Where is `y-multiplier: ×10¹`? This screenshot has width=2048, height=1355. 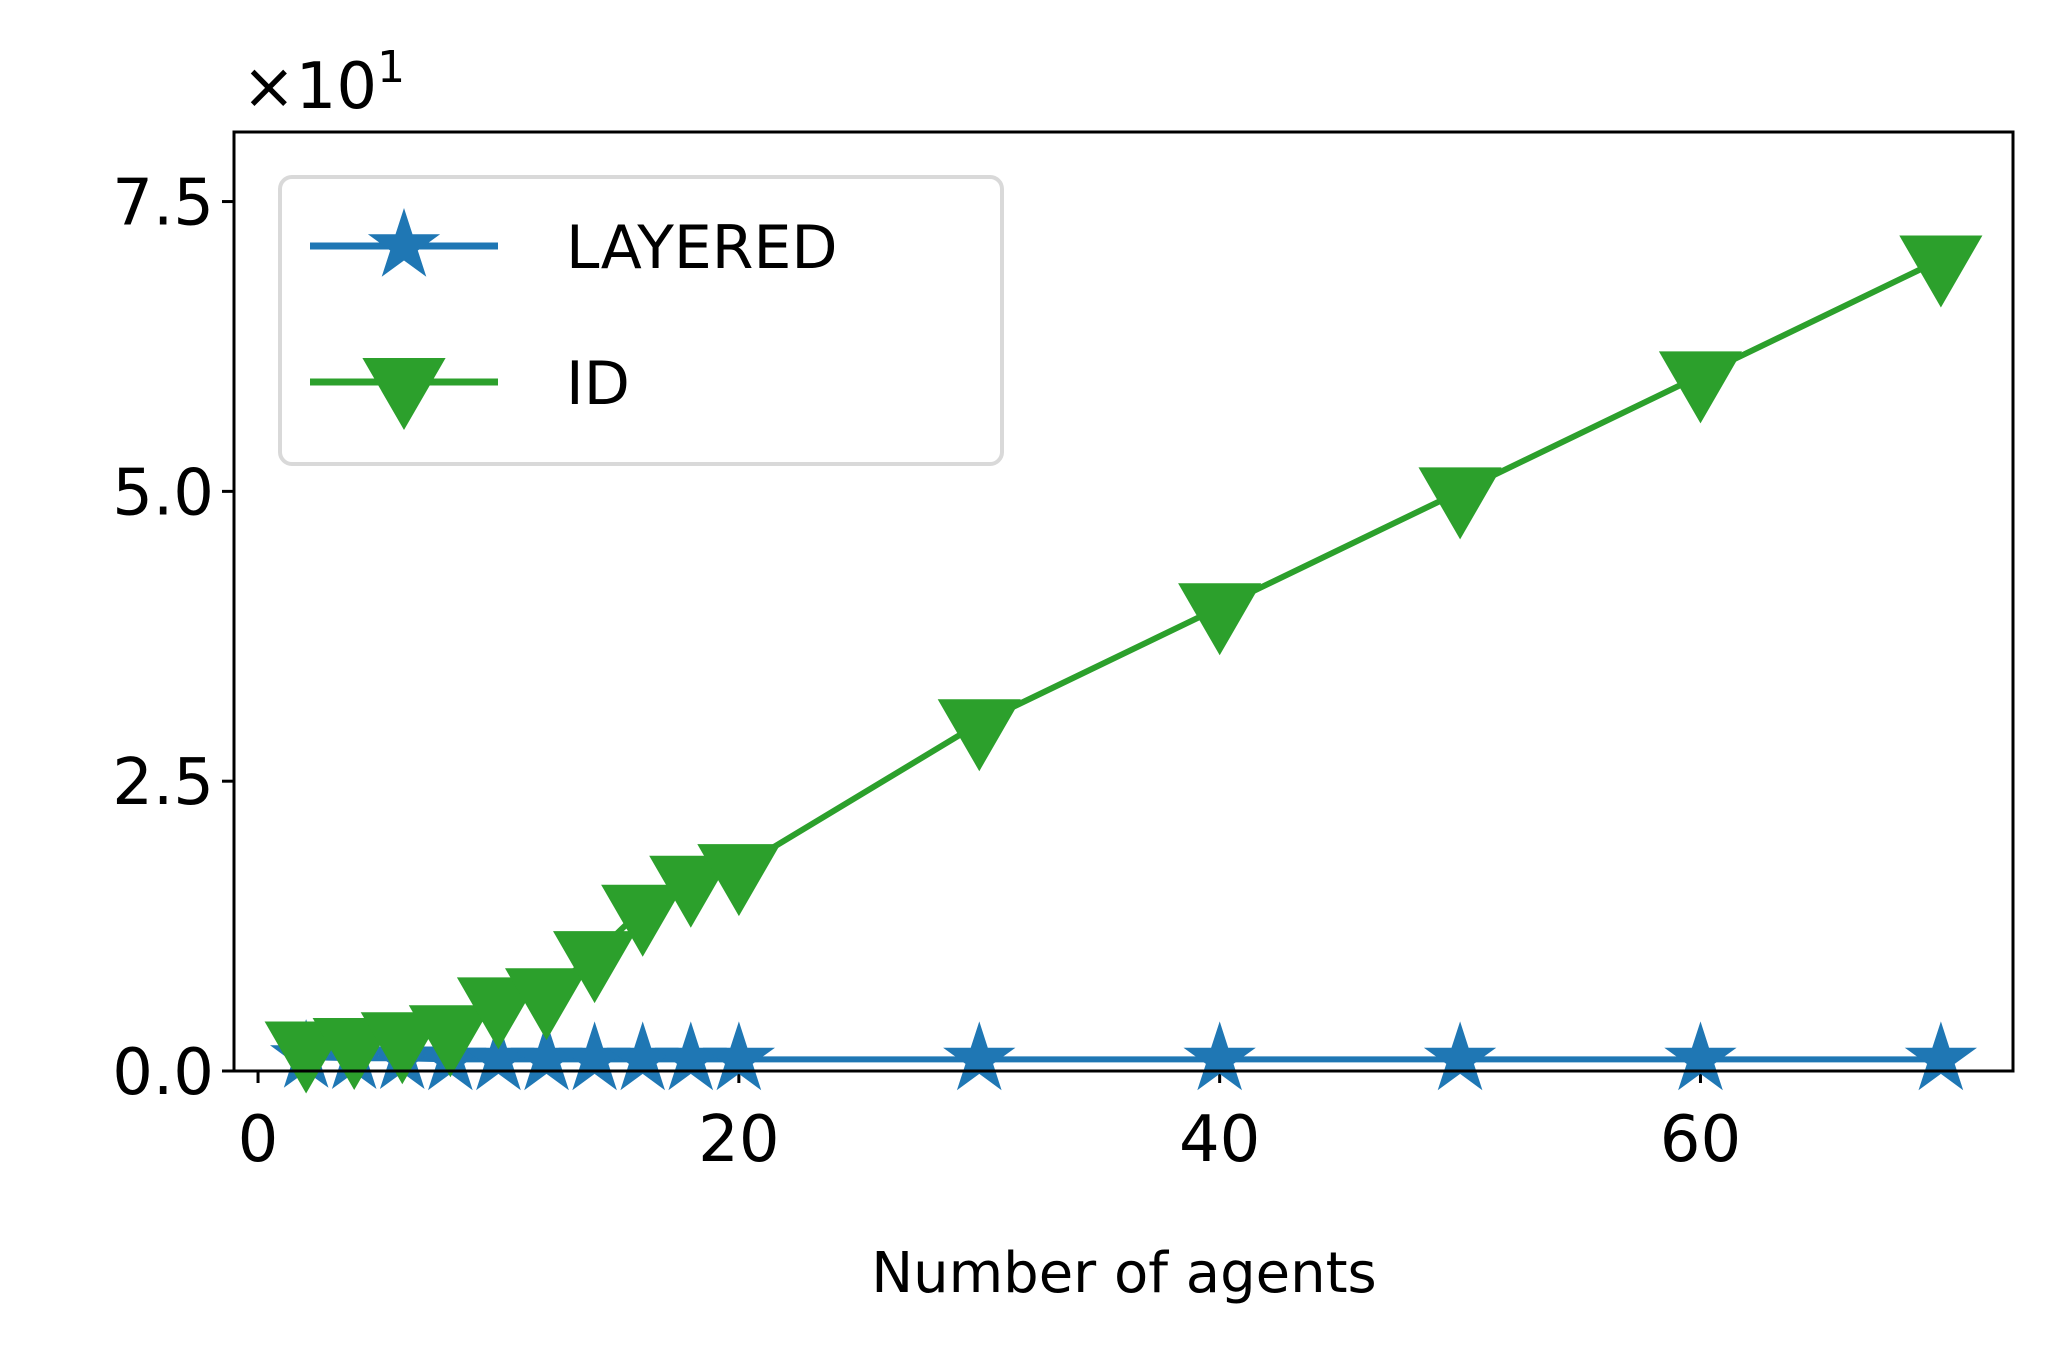 y-multiplier: ×10¹ is located at coordinates (323, 83).